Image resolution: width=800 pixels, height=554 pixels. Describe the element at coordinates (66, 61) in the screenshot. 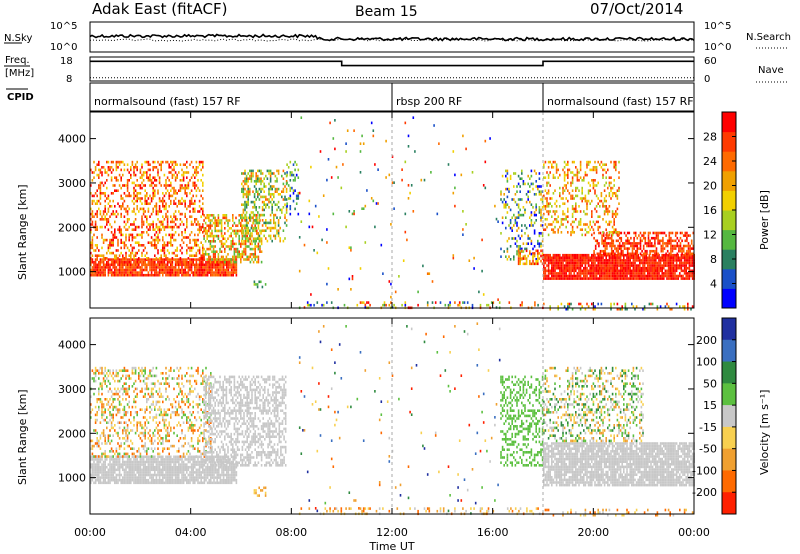

I see `freq-tick-top: 18` at that location.